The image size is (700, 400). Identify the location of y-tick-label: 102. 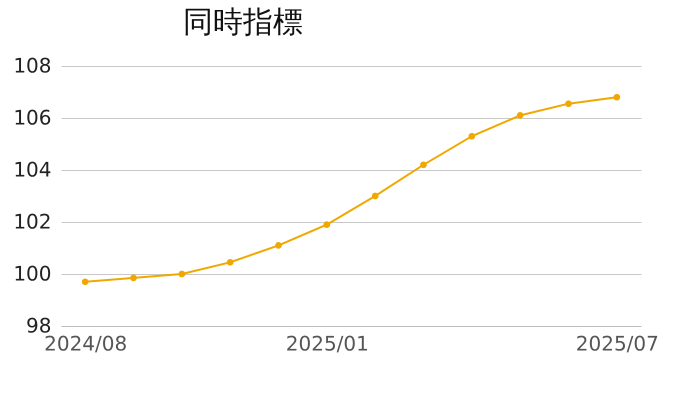
(32, 222).